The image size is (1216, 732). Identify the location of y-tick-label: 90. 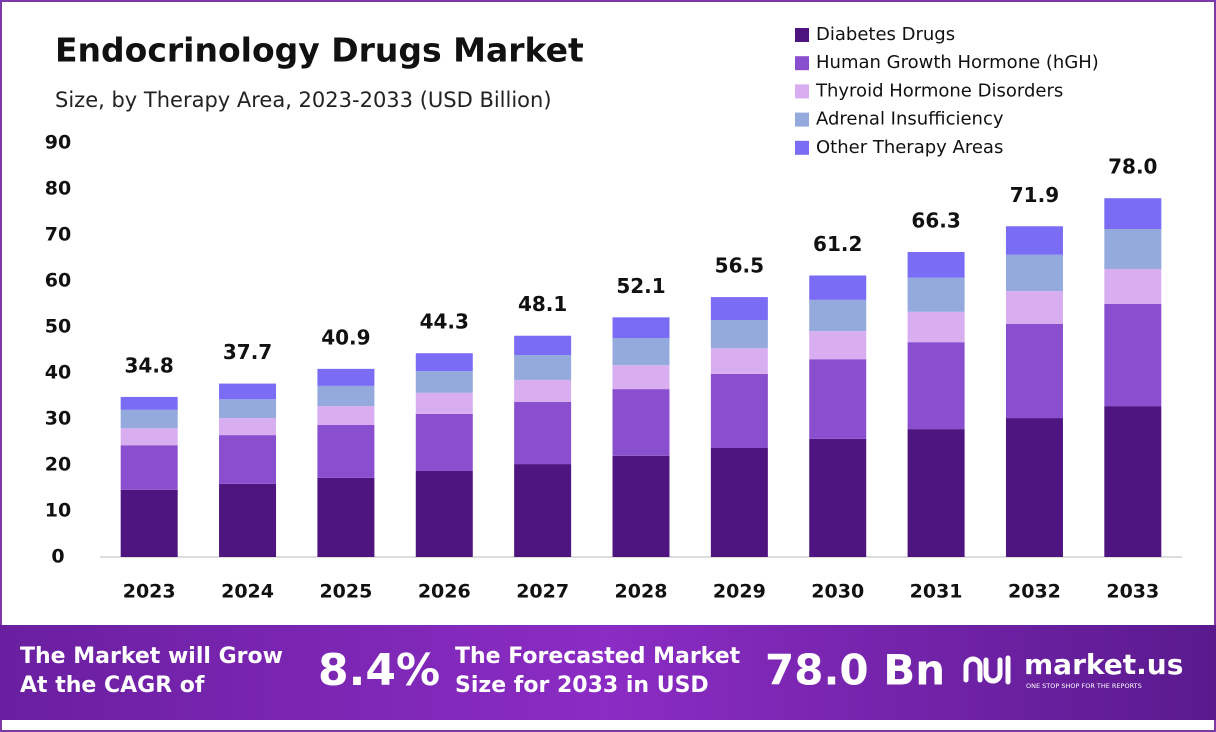
(58, 143).